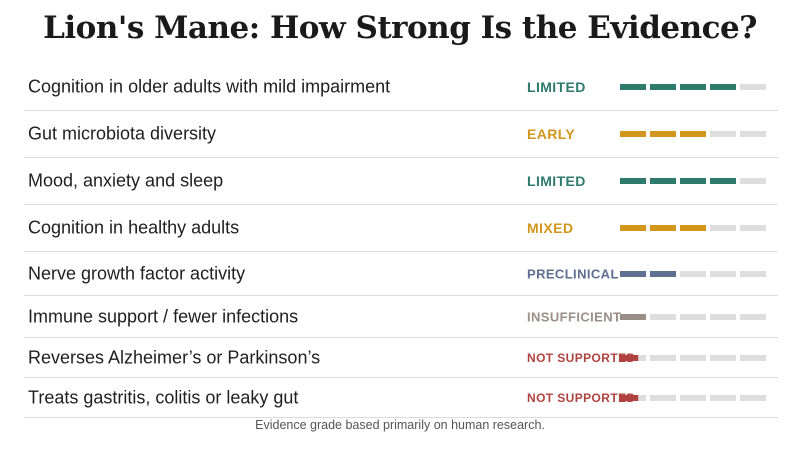 The image size is (800, 450). I want to click on claim-label: Nerve growth factor activity, so click(137, 273).